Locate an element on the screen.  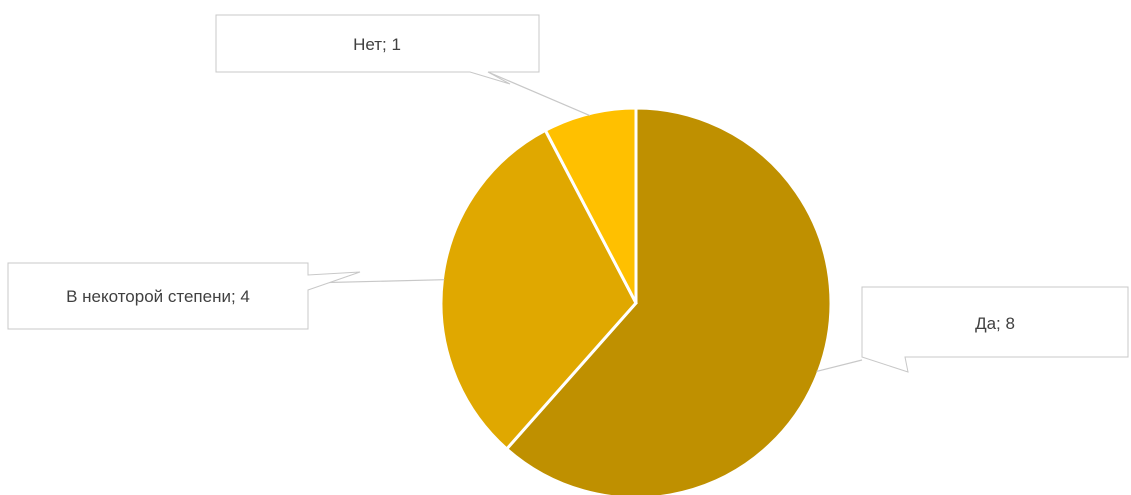
callout-da: Да; 8 is located at coordinates (973, 329).